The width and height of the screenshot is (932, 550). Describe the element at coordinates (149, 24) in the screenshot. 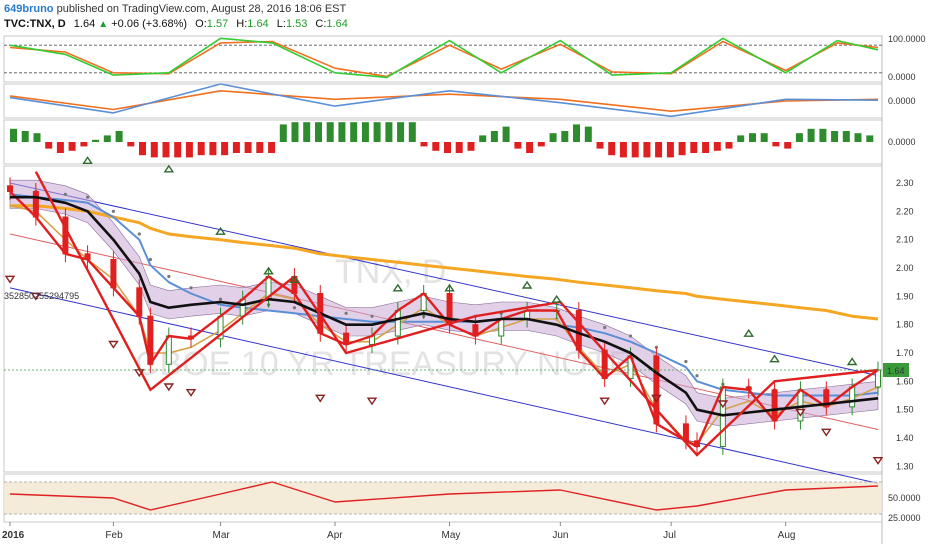

I see `price-change: +0.06 (+3.68%)` at that location.